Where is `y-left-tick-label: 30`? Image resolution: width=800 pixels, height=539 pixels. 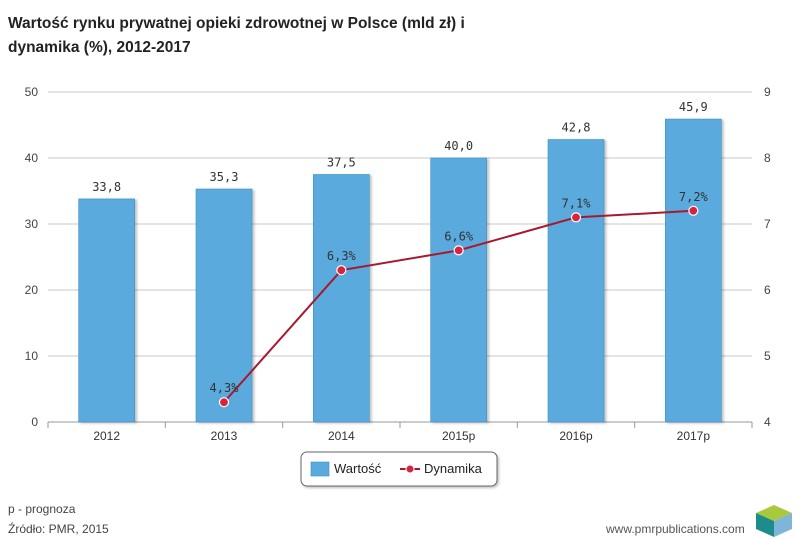
y-left-tick-label: 30 is located at coordinates (32, 224).